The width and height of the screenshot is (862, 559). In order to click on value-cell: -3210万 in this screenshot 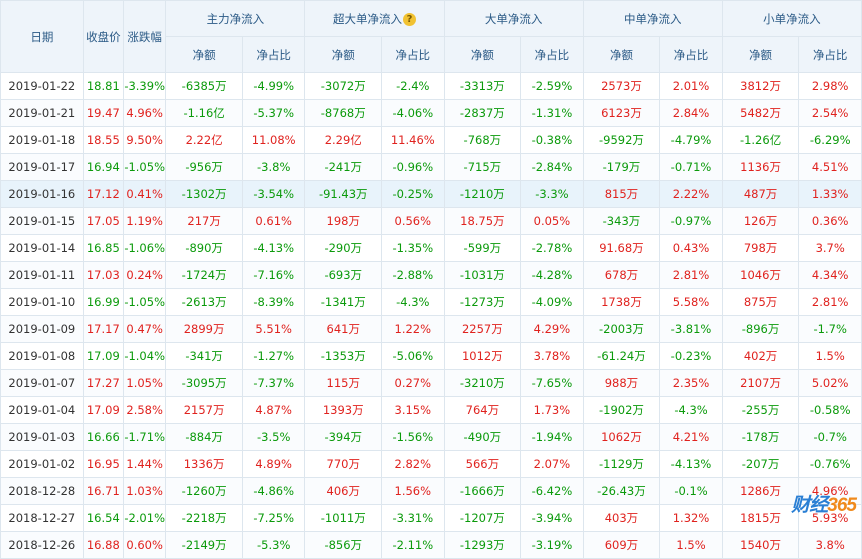, I will do `click(482, 383)`.